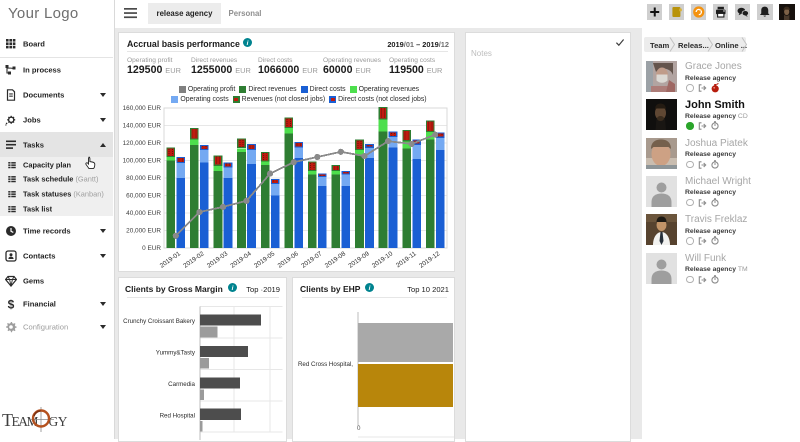 Image resolution: width=800 pixels, height=442 pixels. What do you see at coordinates (142, 161) in the screenshot?
I see `svg-text: 100,000 EUR` at bounding box center [142, 161].